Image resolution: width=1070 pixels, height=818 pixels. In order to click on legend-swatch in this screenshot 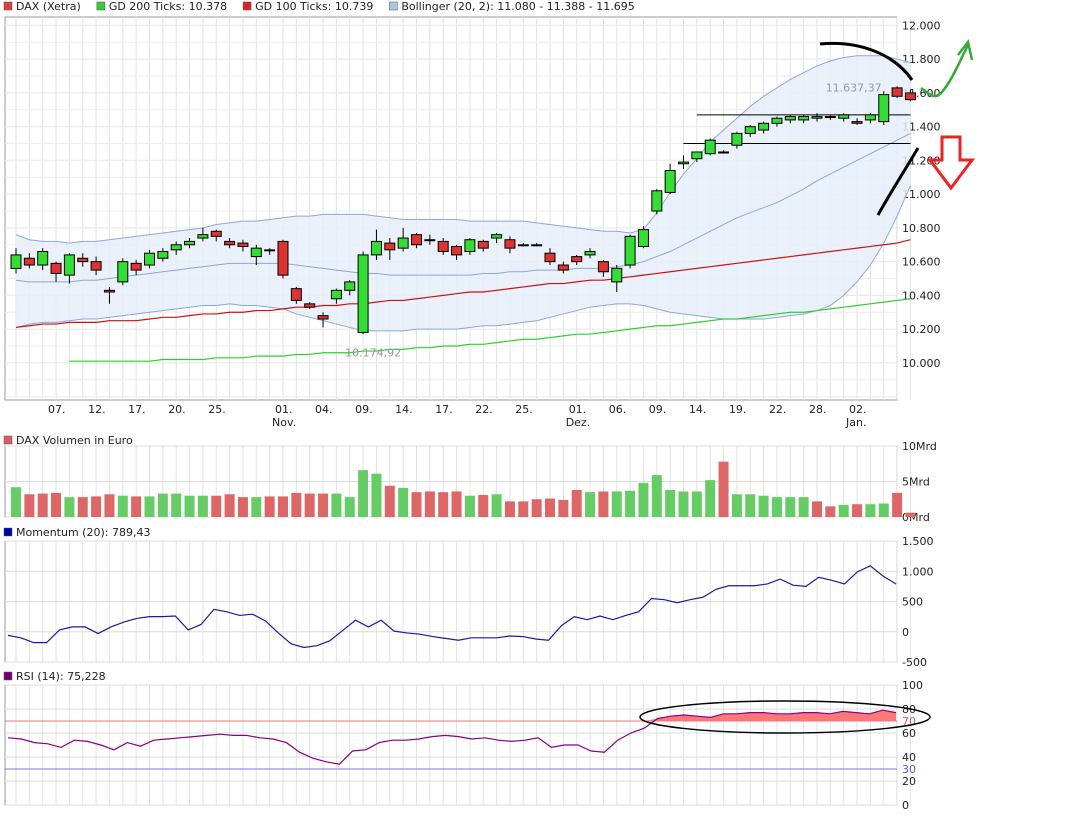, I will do `click(8, 676)`.